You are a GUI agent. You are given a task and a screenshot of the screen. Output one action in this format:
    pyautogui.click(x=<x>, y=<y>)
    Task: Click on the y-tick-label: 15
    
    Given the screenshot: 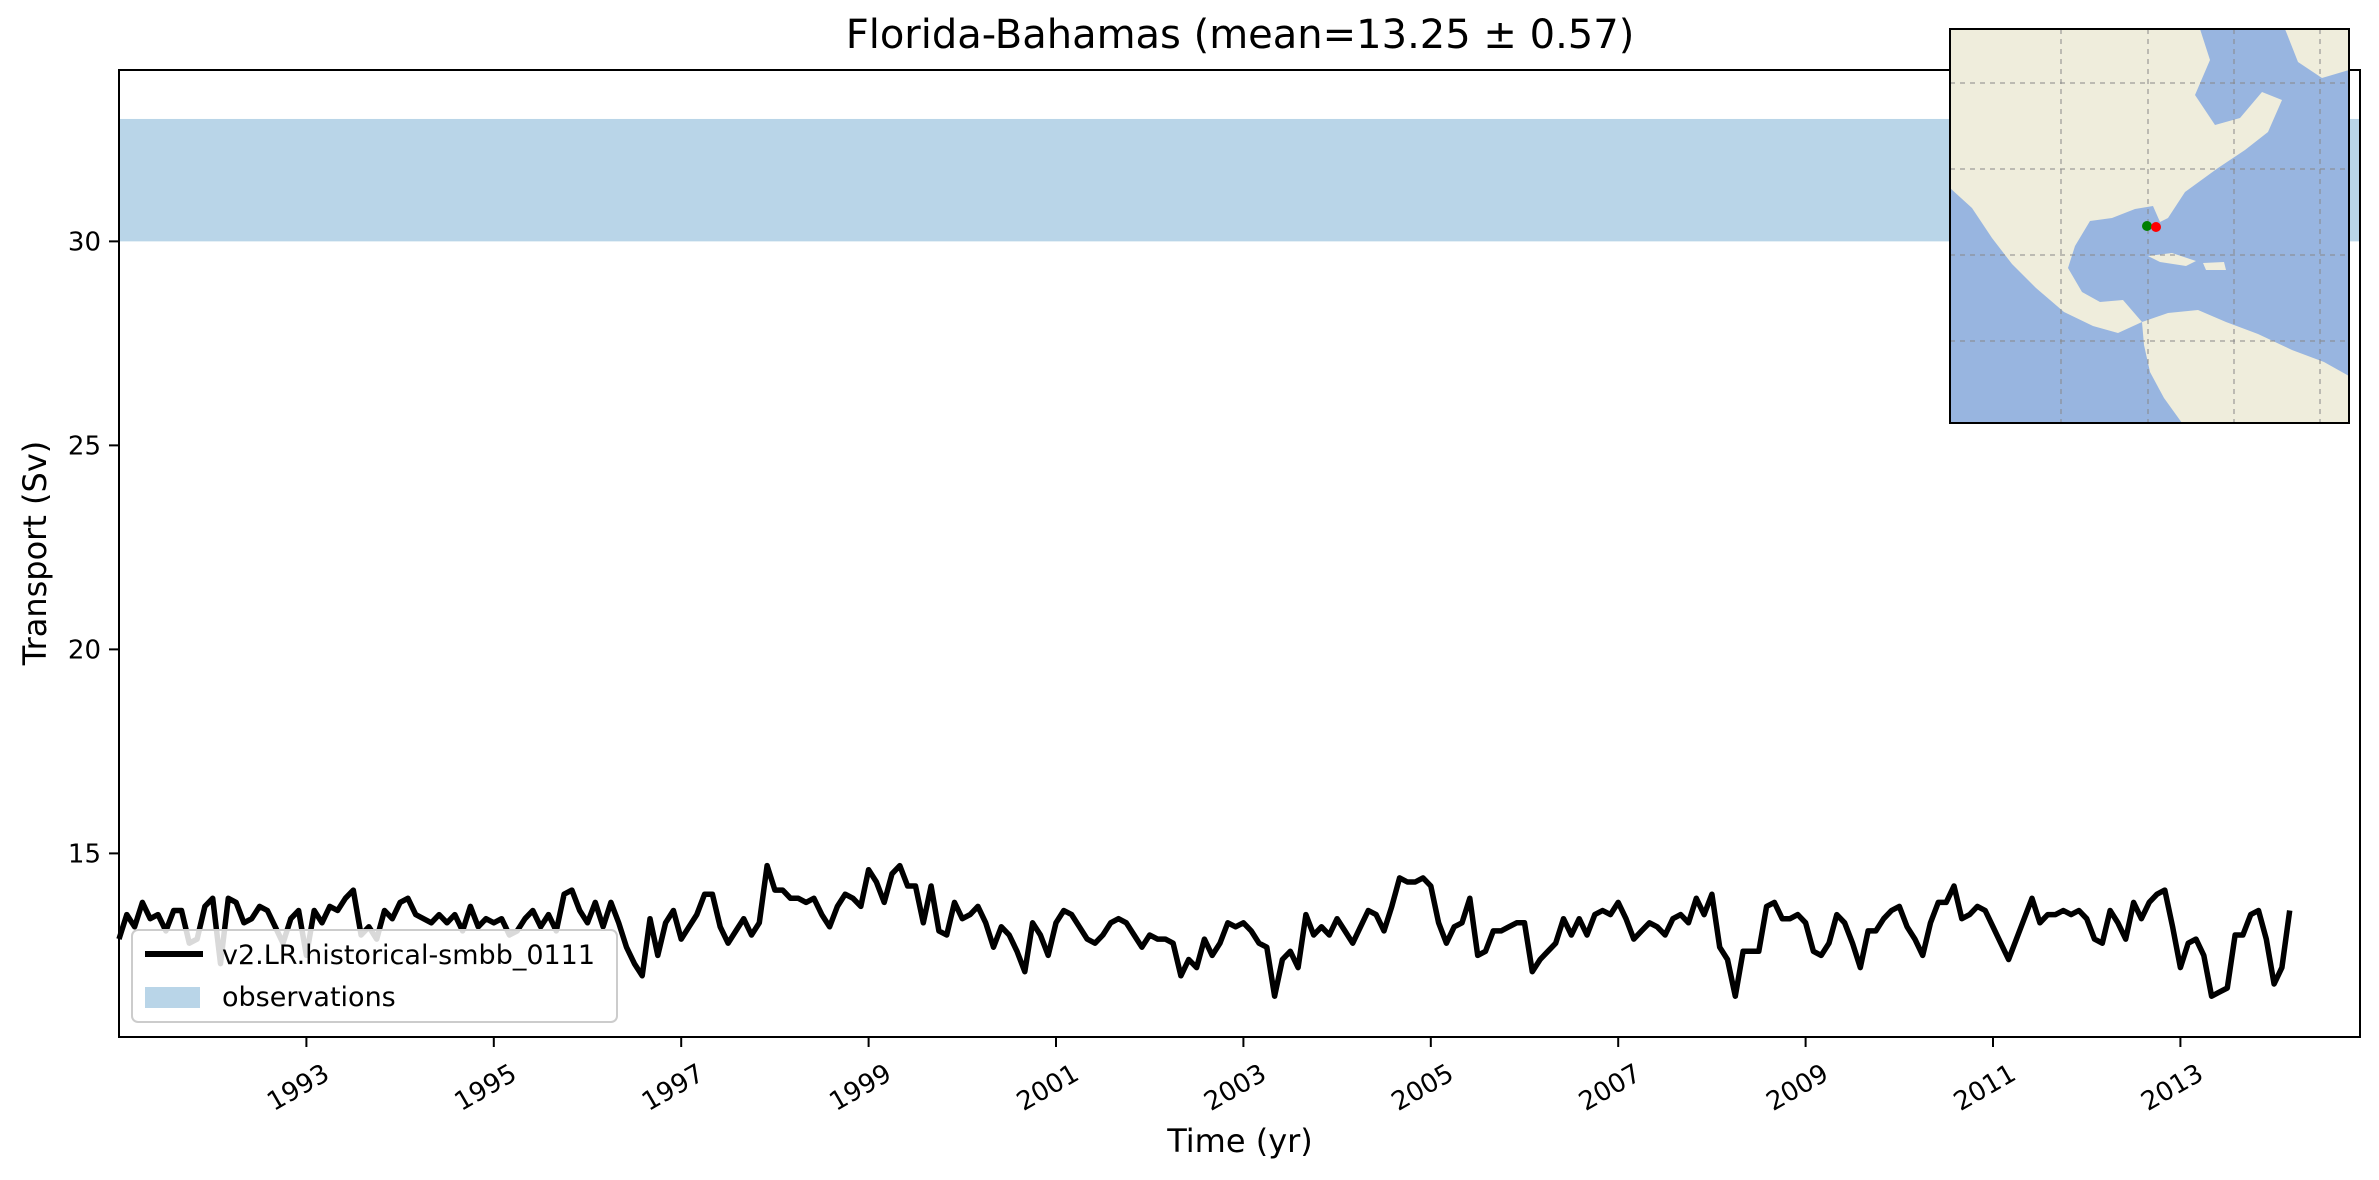 What is the action you would take?
    pyautogui.click(x=84, y=854)
    